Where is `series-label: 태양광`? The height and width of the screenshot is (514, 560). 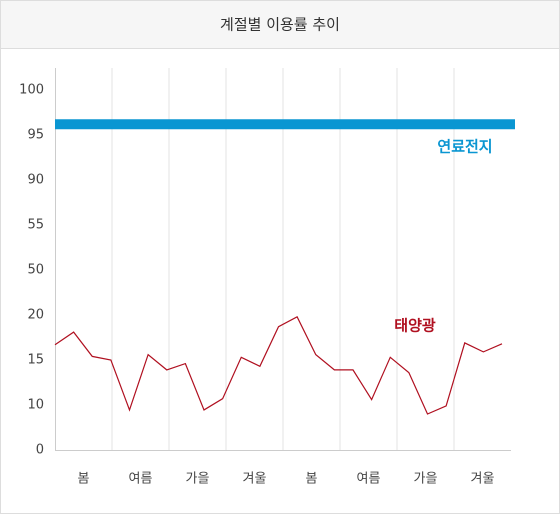 series-label: 태양광 is located at coordinates (415, 326).